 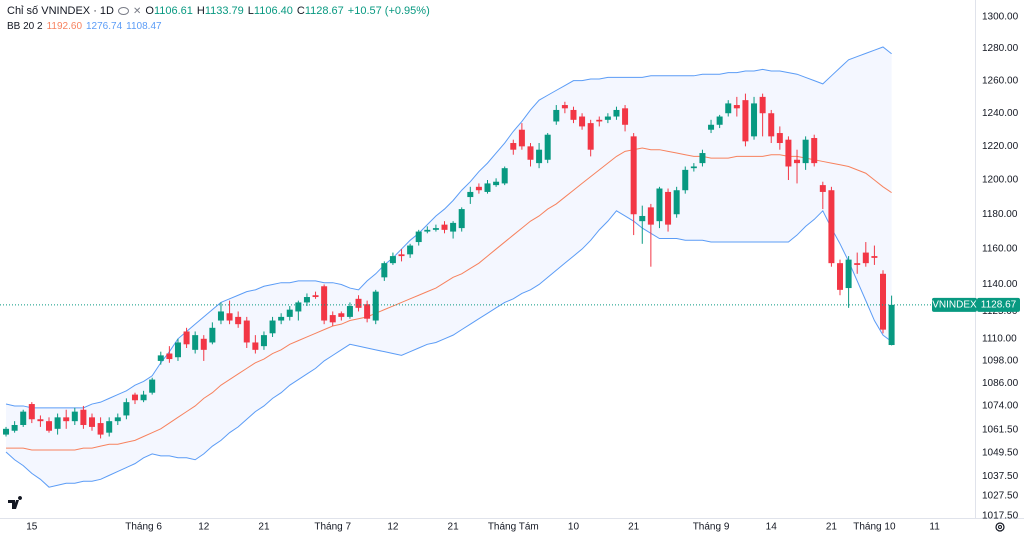 I want to click on y-tick-label: 1086.00, so click(x=1000, y=383).